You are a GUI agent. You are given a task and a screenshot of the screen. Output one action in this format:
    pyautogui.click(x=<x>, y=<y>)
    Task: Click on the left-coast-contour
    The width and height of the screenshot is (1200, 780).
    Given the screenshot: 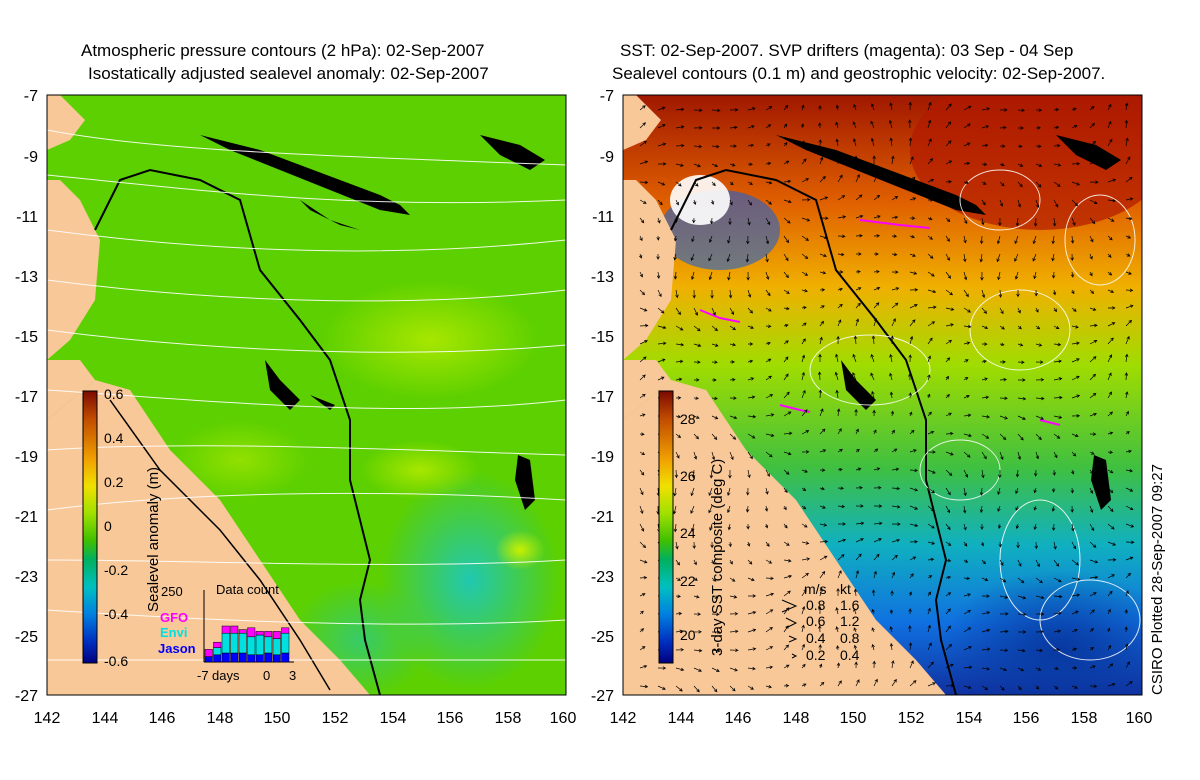 What is the action you would take?
    pyautogui.click(x=220, y=545)
    